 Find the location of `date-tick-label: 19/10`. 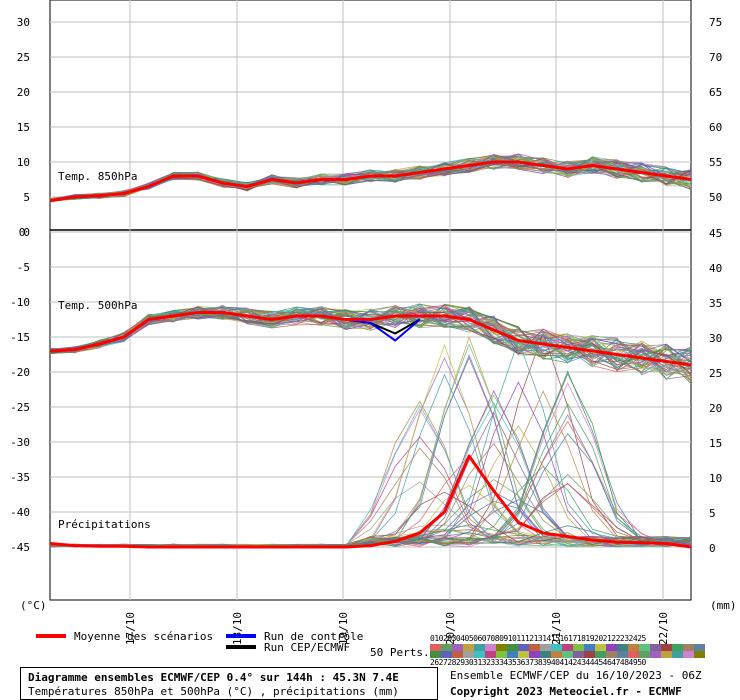

date-tick-label: 19/10 is located at coordinates (343, 628).